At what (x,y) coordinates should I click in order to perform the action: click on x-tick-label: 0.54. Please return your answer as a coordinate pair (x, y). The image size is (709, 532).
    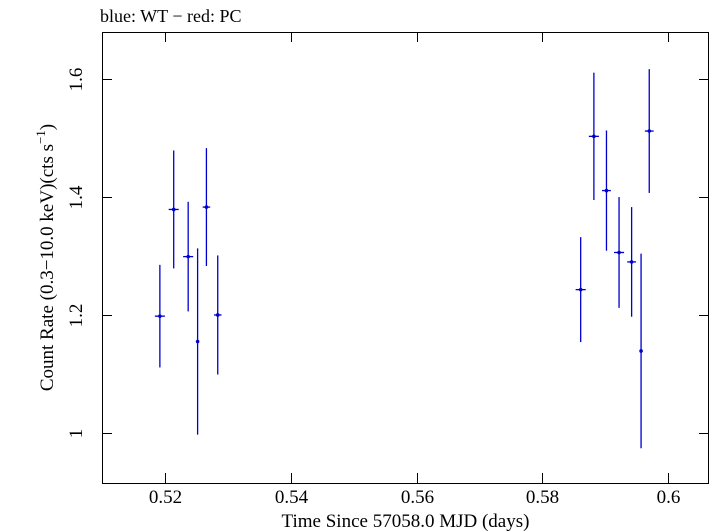
    Looking at the image, I should click on (292, 497).